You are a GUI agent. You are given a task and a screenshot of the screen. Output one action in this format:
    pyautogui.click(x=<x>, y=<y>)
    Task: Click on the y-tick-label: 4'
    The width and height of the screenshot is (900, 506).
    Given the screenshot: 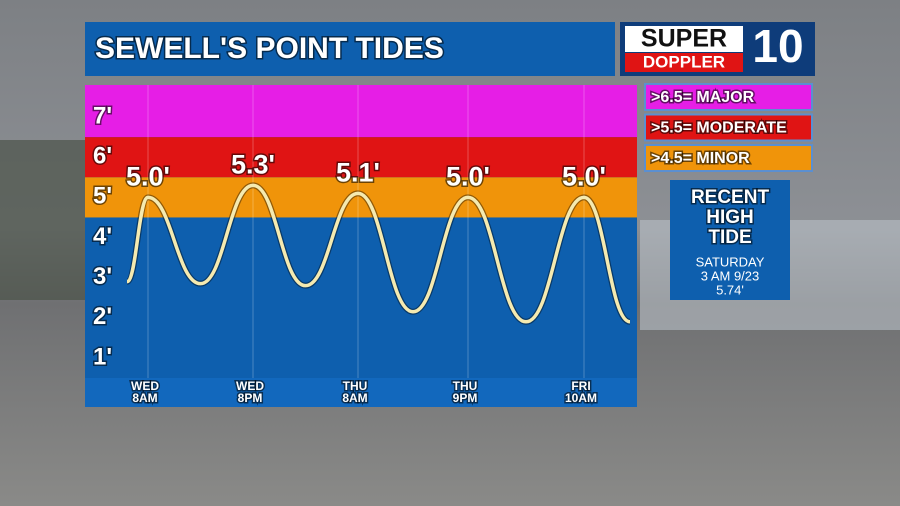 What is the action you would take?
    pyautogui.click(x=102, y=236)
    